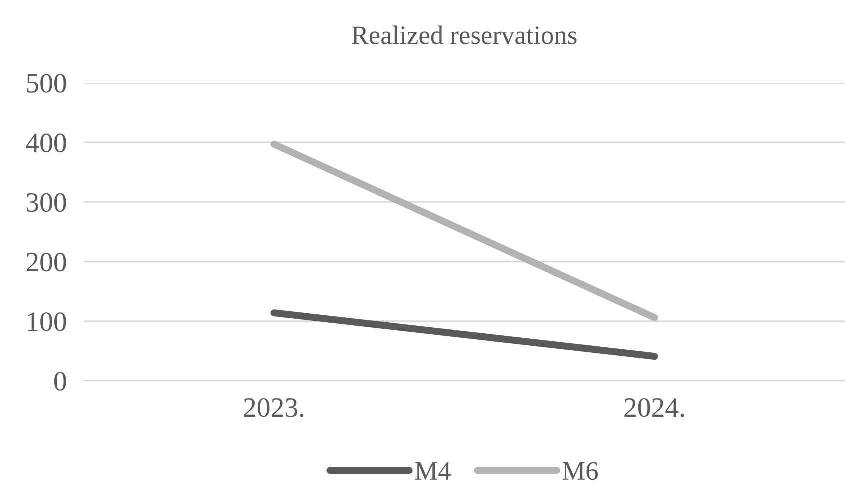 The image size is (845, 490). What do you see at coordinates (274, 408) in the screenshot?
I see `x-tick-label: 2023.` at bounding box center [274, 408].